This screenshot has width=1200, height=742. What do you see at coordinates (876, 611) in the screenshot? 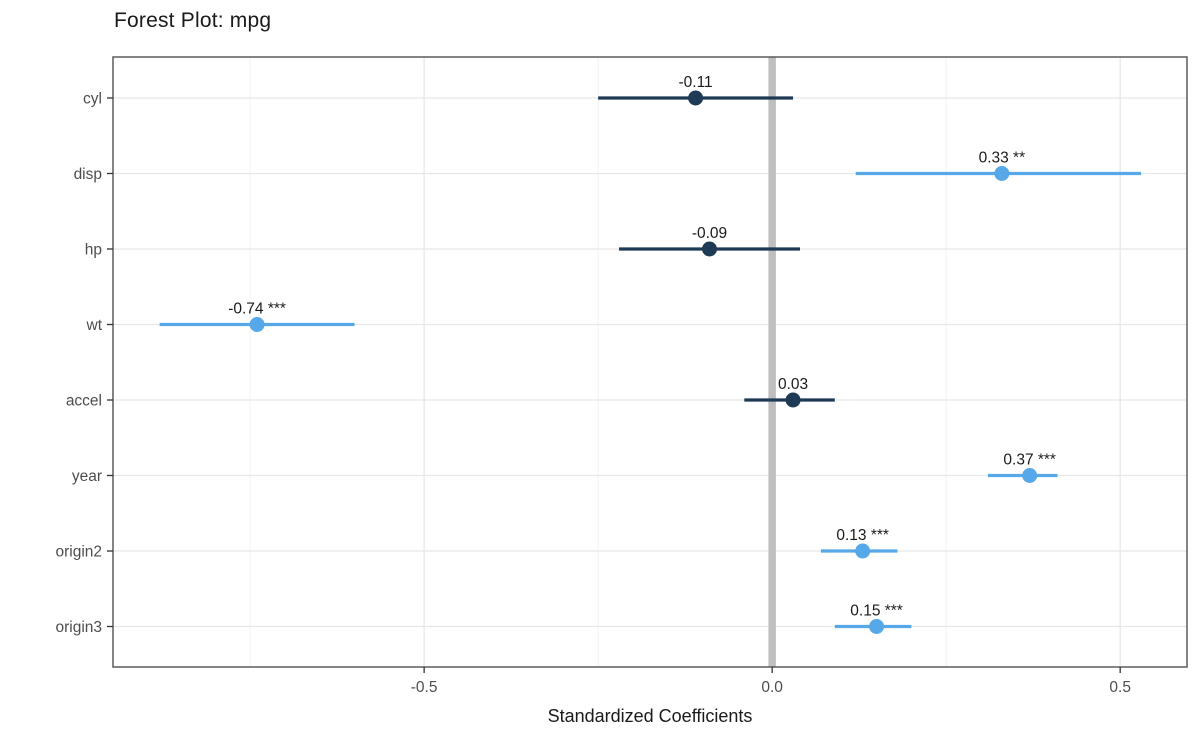
I see `estimate-label: 0.15 ***` at bounding box center [876, 611].